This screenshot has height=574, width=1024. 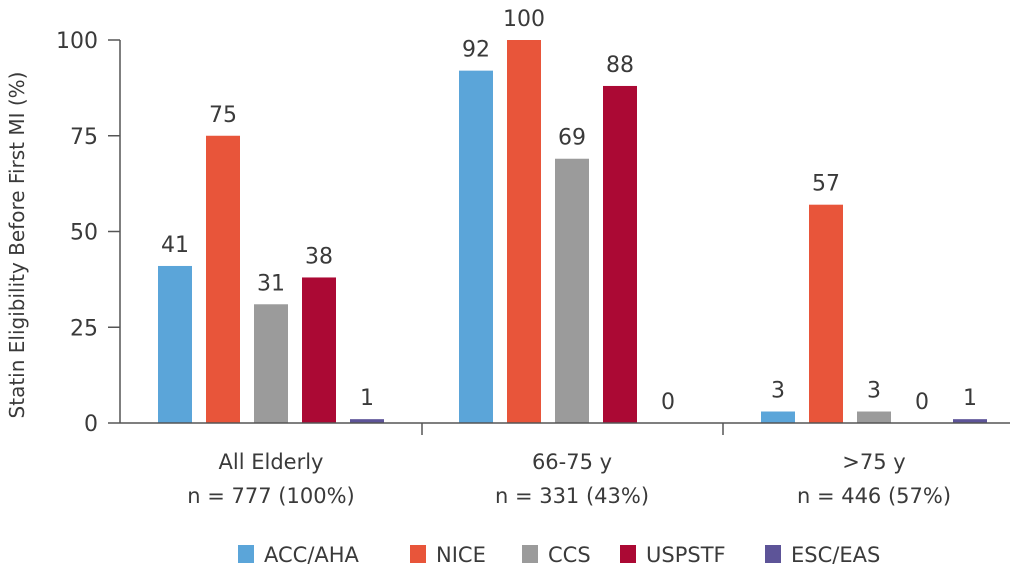 What do you see at coordinates (175, 245) in the screenshot?
I see `data-label: 41` at bounding box center [175, 245].